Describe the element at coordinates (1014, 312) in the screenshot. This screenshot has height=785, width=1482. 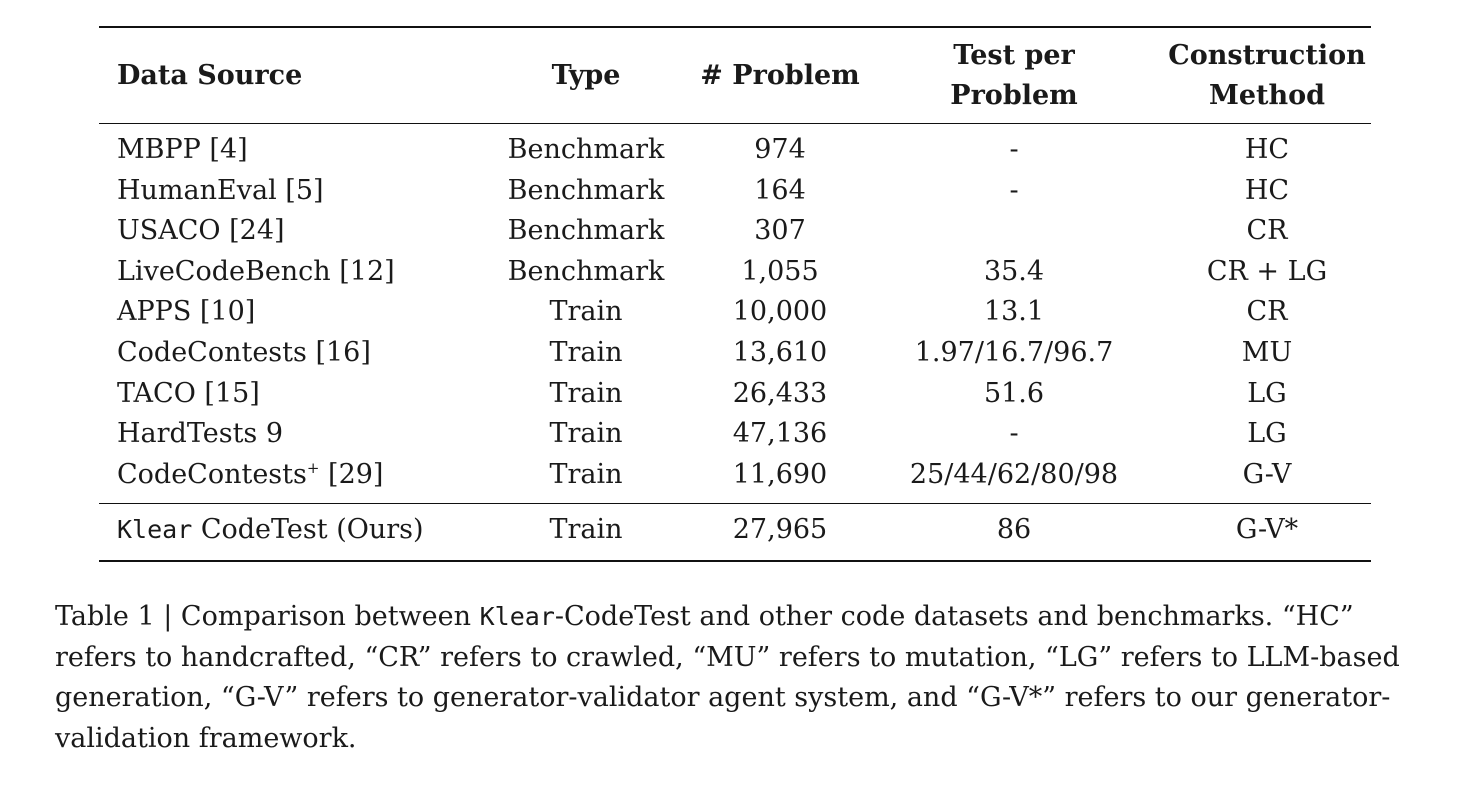
I see `cell-test: 13.1` at that location.